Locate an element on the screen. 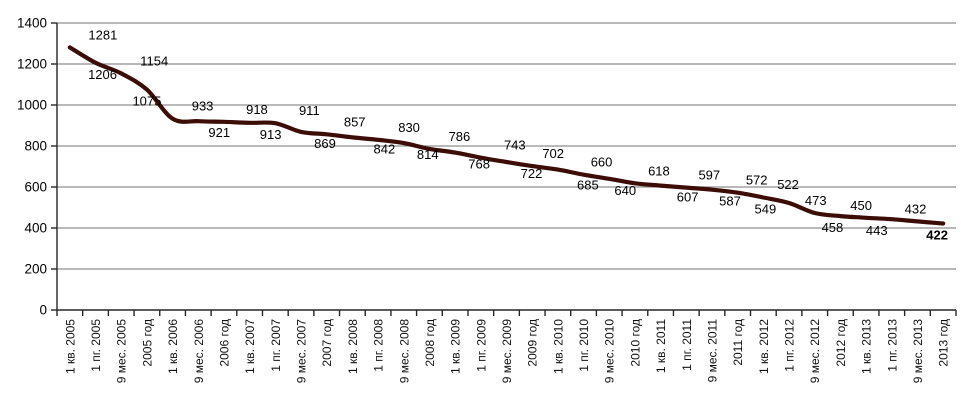 The image size is (961, 405). data-label: 702 is located at coordinates (553, 153).